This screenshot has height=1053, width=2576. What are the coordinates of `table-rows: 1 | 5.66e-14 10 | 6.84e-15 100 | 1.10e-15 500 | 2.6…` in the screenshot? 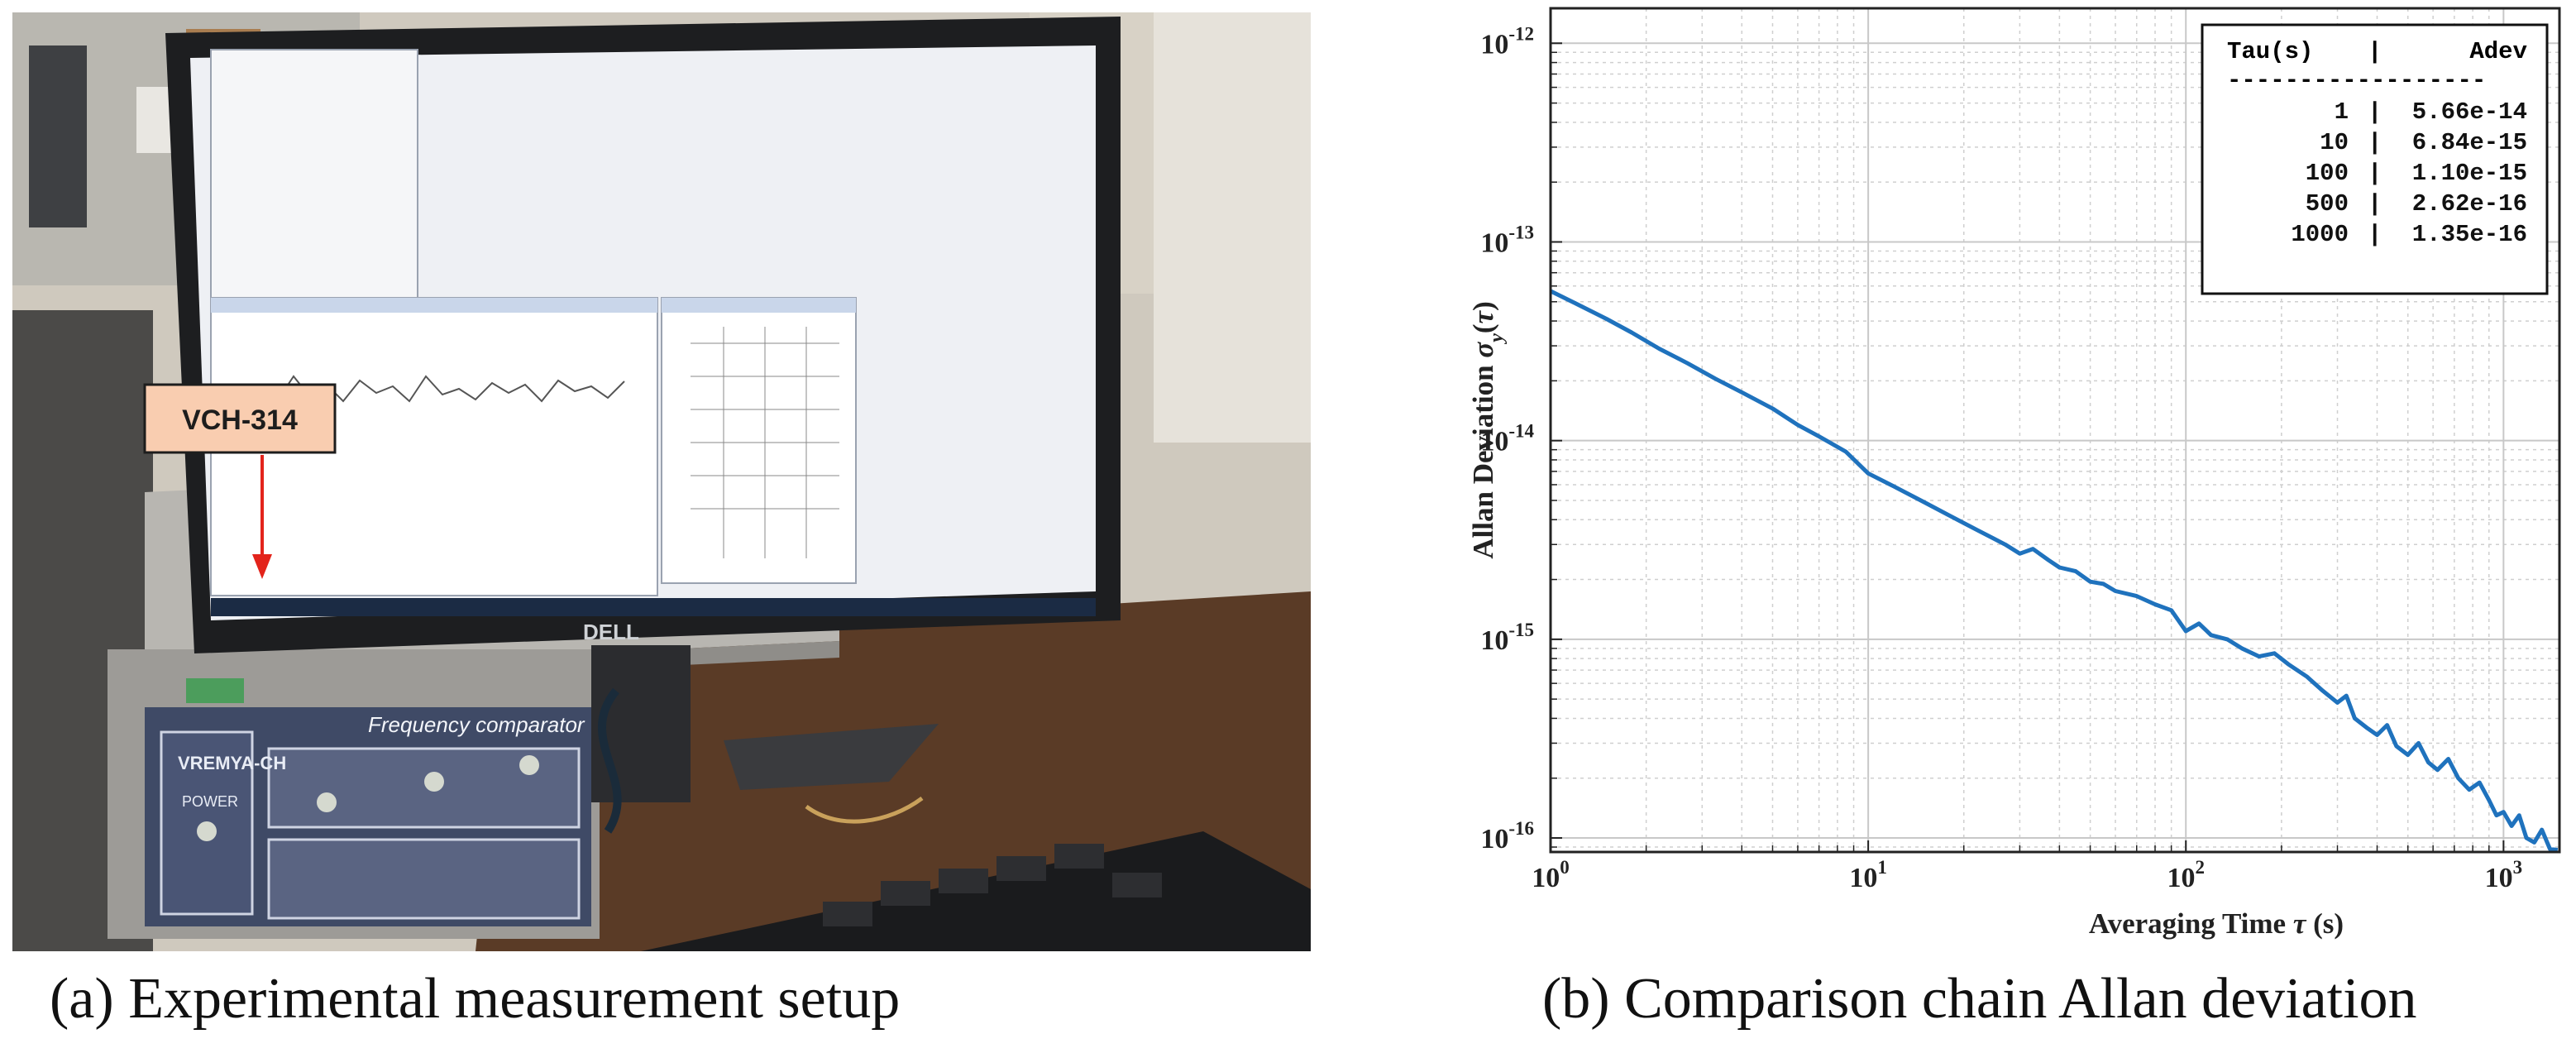 It's located at (2409, 173).